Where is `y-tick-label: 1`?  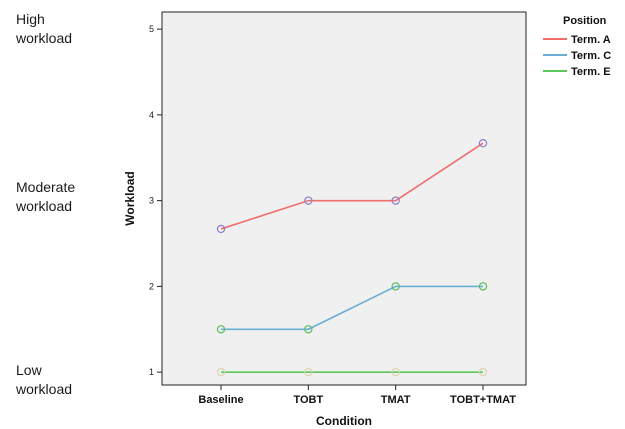
y-tick-label: 1 is located at coordinates (151, 372).